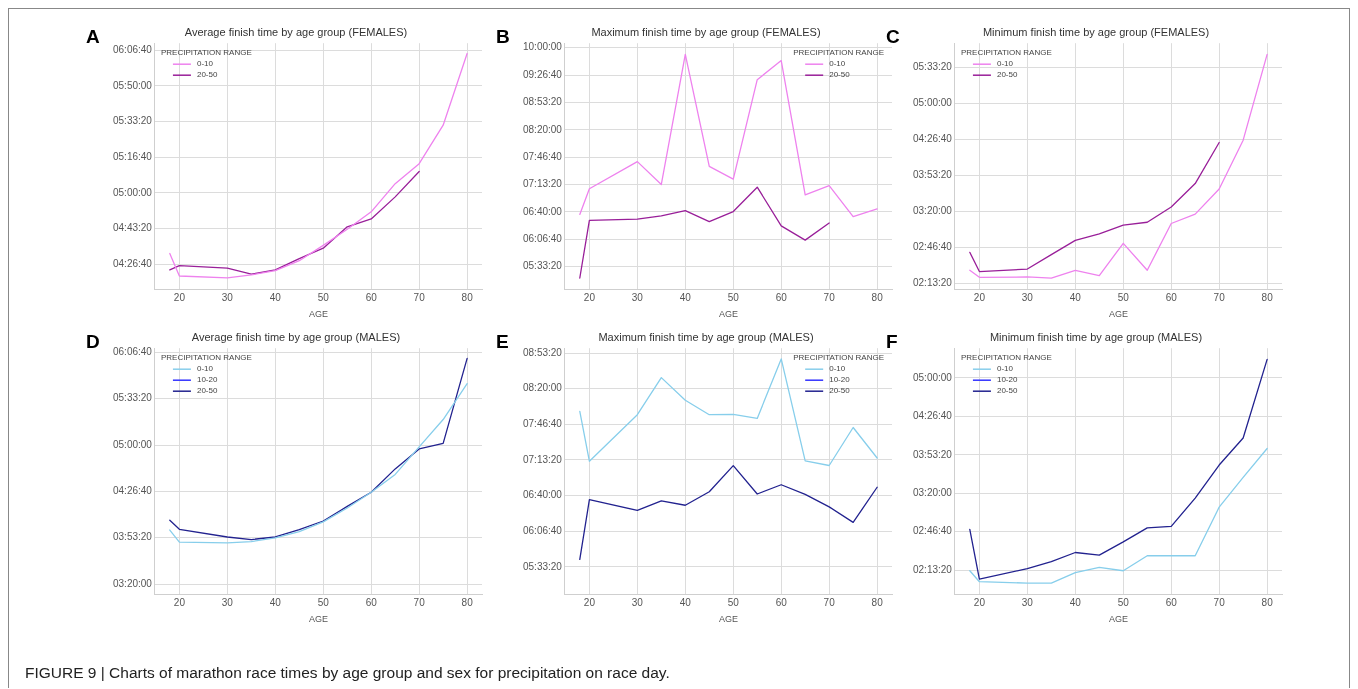 The width and height of the screenshot is (1358, 689). What do you see at coordinates (1096, 336) in the screenshot?
I see `chart-title: Minimum finish time by age group (MALES)` at bounding box center [1096, 336].